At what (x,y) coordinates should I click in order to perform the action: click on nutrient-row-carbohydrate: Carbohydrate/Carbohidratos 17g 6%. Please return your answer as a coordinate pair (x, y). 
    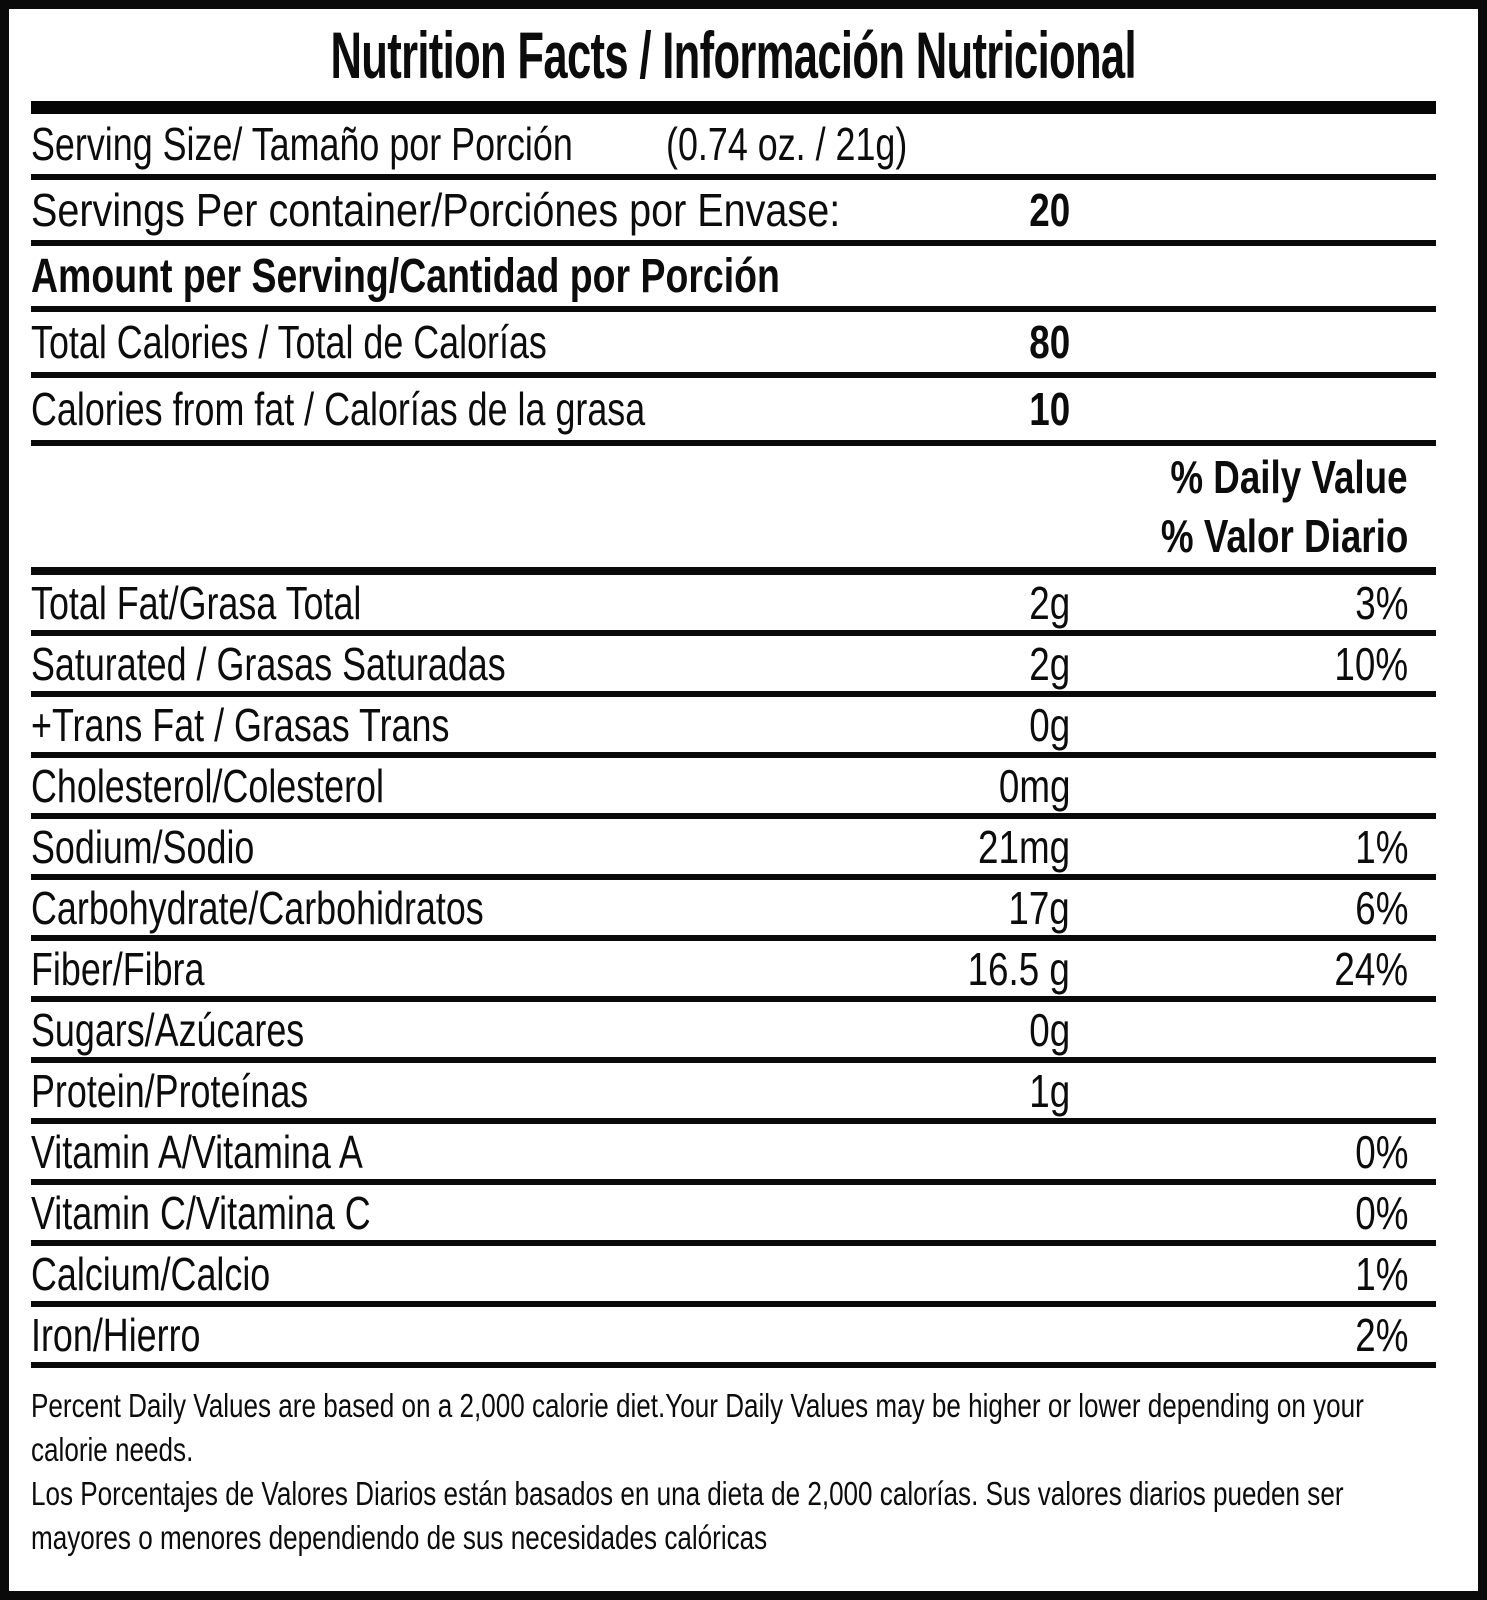
    Looking at the image, I should click on (733, 910).